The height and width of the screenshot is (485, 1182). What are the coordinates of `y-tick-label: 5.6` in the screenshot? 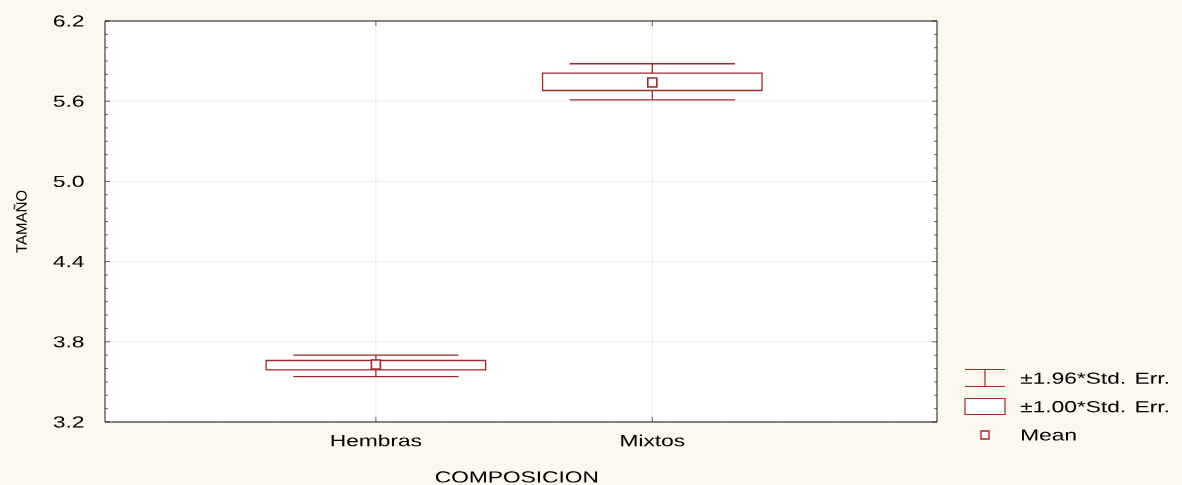 It's located at (68, 101).